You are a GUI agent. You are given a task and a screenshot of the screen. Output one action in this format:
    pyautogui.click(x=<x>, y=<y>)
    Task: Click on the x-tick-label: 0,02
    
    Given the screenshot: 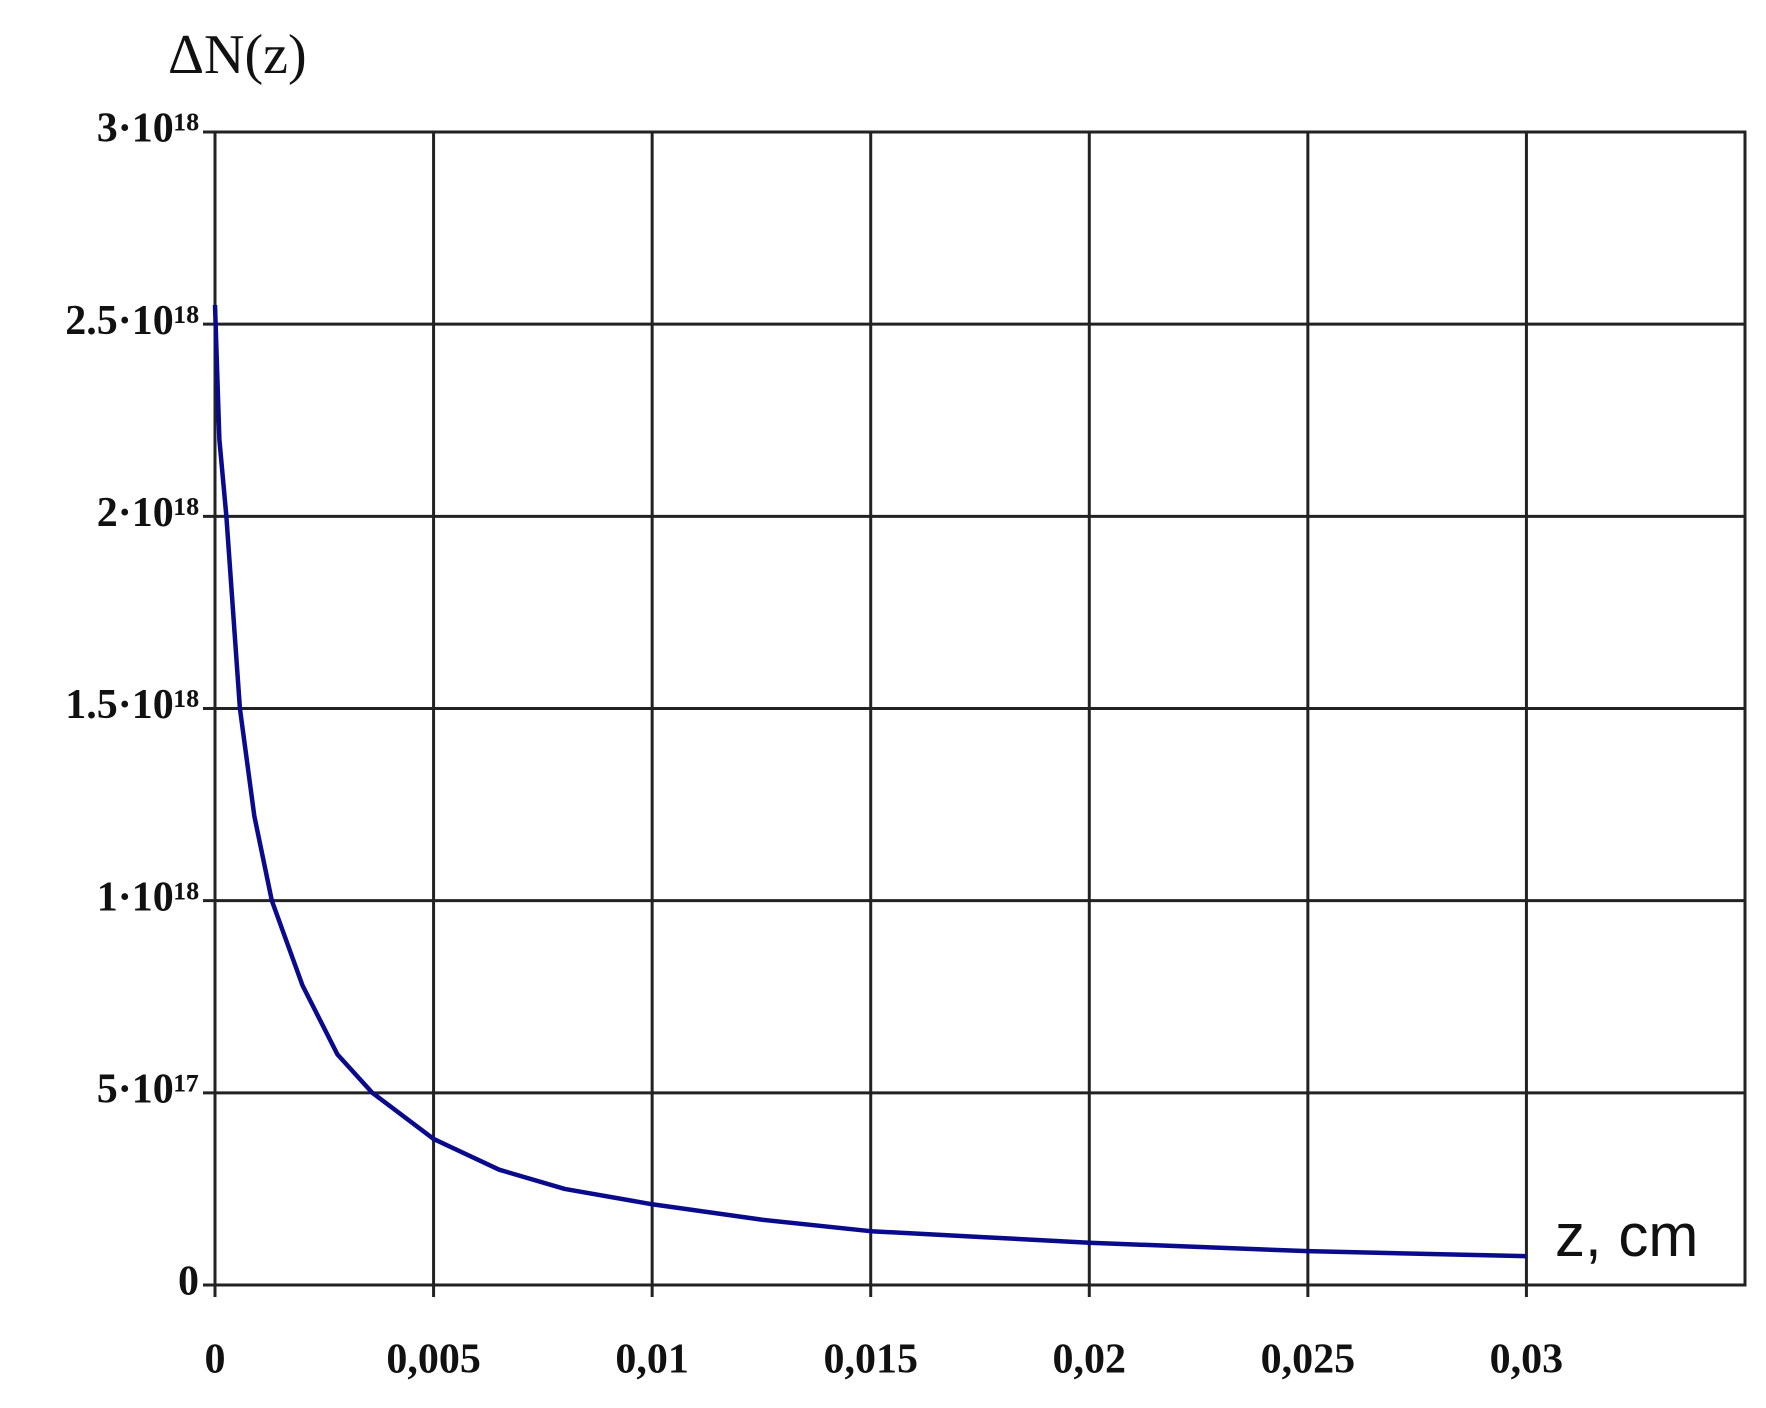 What is the action you would take?
    pyautogui.click(x=1090, y=1360)
    